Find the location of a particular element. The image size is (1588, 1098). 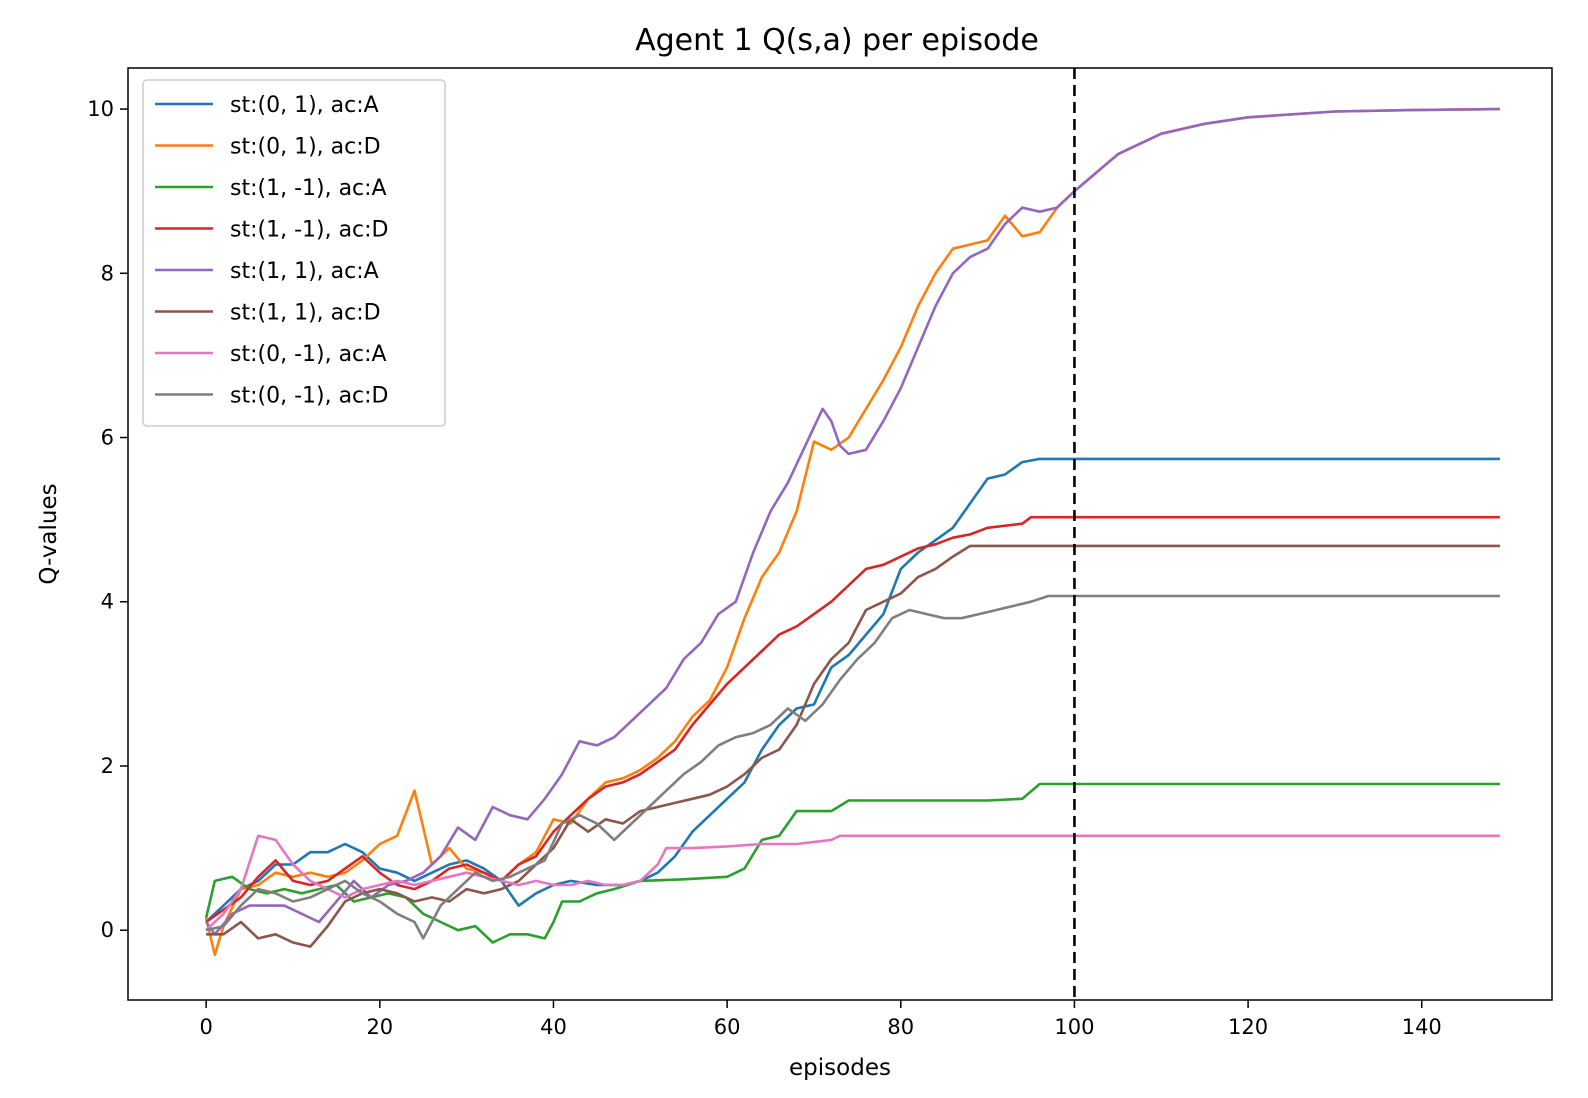

x-axis-label: episodes is located at coordinates (840, 1068).